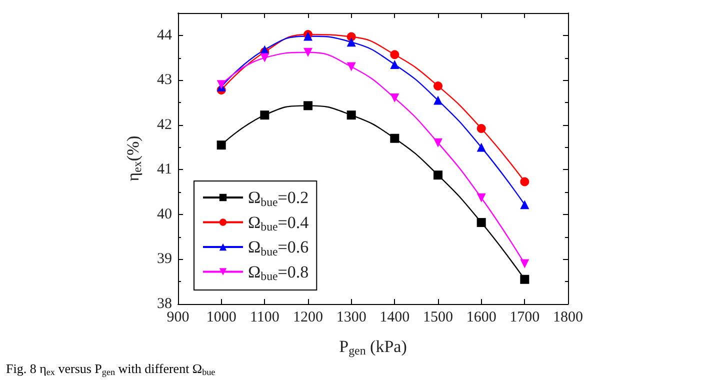 The width and height of the screenshot is (719, 380). What do you see at coordinates (133, 159) in the screenshot?
I see `y-axis-title: ηex(%)` at bounding box center [133, 159].